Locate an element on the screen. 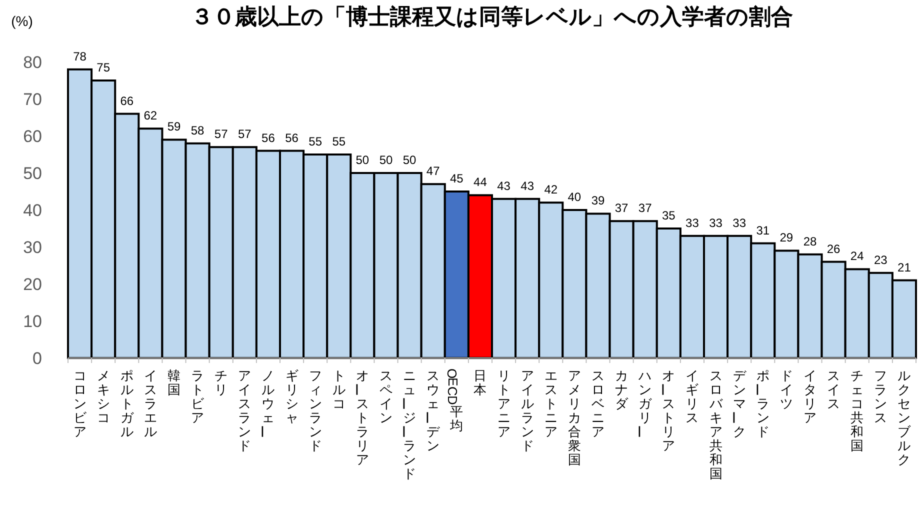  x-tick-label: コロンビア is located at coordinates (80, 403).